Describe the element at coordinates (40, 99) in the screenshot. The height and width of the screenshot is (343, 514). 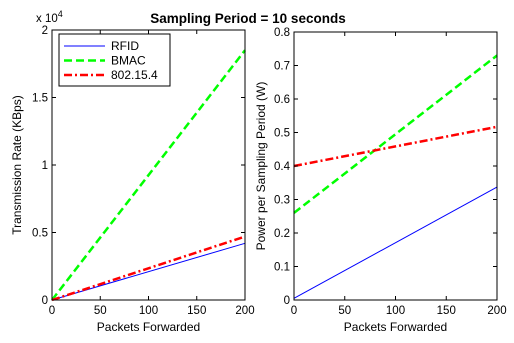
I see `y-tick-label: 1.5` at that location.